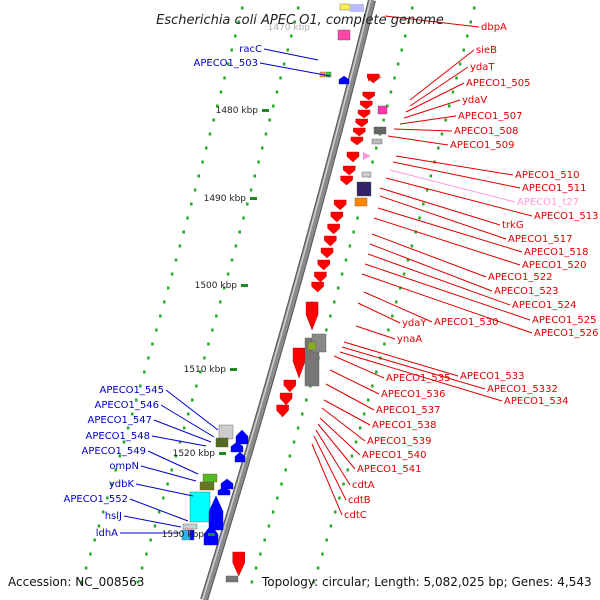  What do you see at coordinates (566, 333) in the screenshot?
I see `gene-label-APECO1_526: APECO1_526` at bounding box center [566, 333].